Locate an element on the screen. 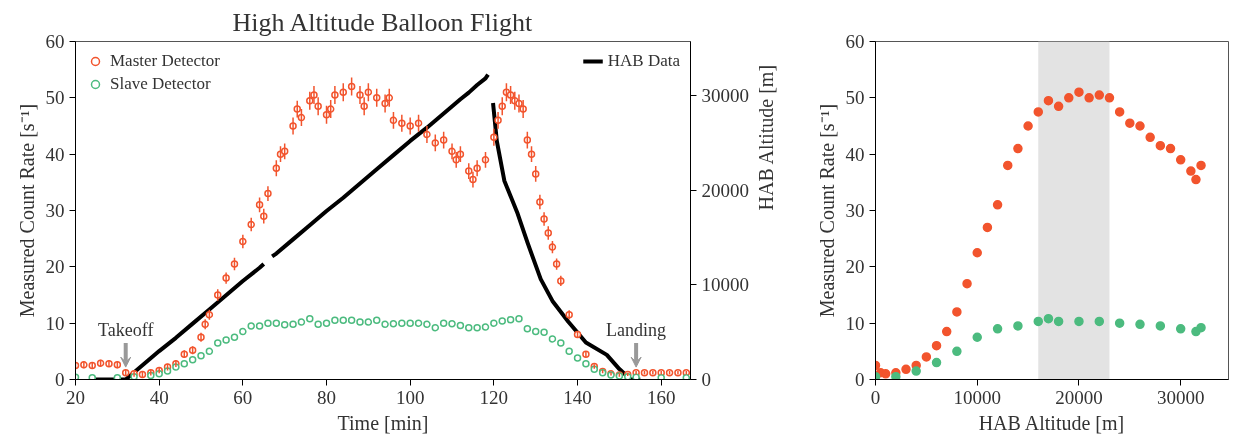 This screenshot has width=1238, height=441. x-tick-label: 120 is located at coordinates (494, 397).